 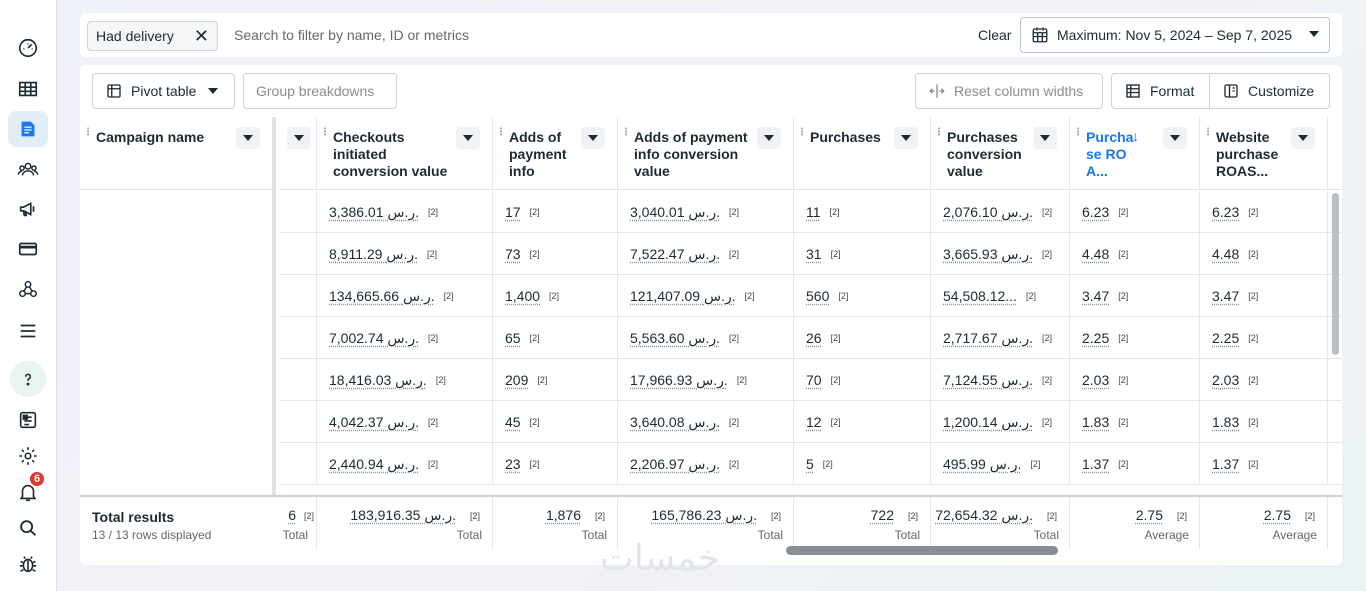 I want to click on cell-value: 8,911.29 ر.س., so click(x=373, y=253).